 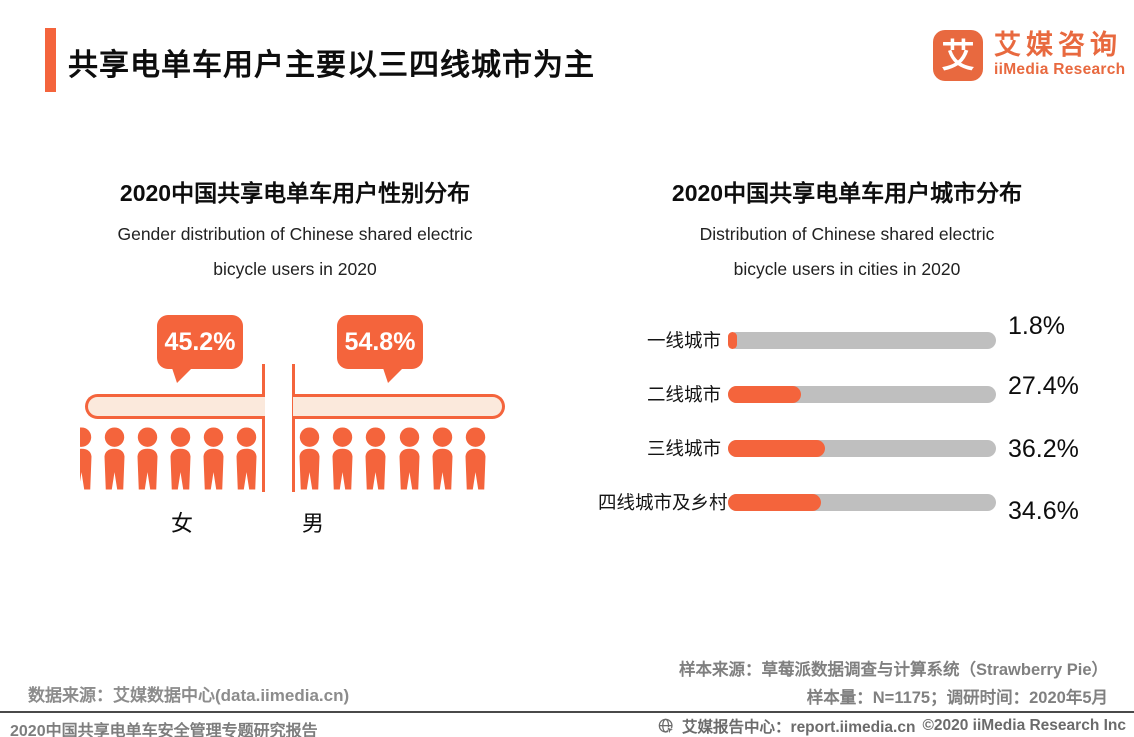 I want to click on bar-row-tier2: 二线城市 27.4%, so click(x=863, y=394).